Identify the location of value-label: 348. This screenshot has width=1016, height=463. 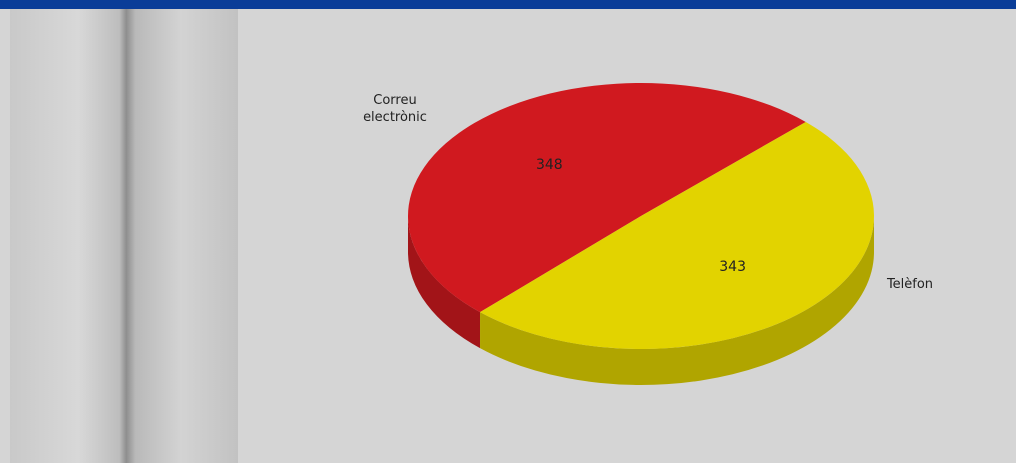
(549, 165).